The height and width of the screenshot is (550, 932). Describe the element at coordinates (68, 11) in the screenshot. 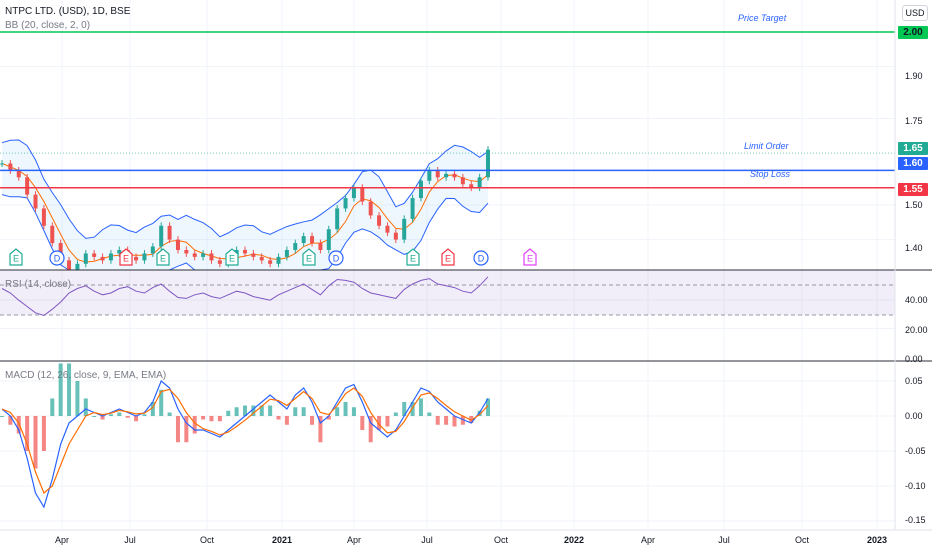

I see `symbol-title: NTPC LTD. (USD), 1D, BSE` at that location.